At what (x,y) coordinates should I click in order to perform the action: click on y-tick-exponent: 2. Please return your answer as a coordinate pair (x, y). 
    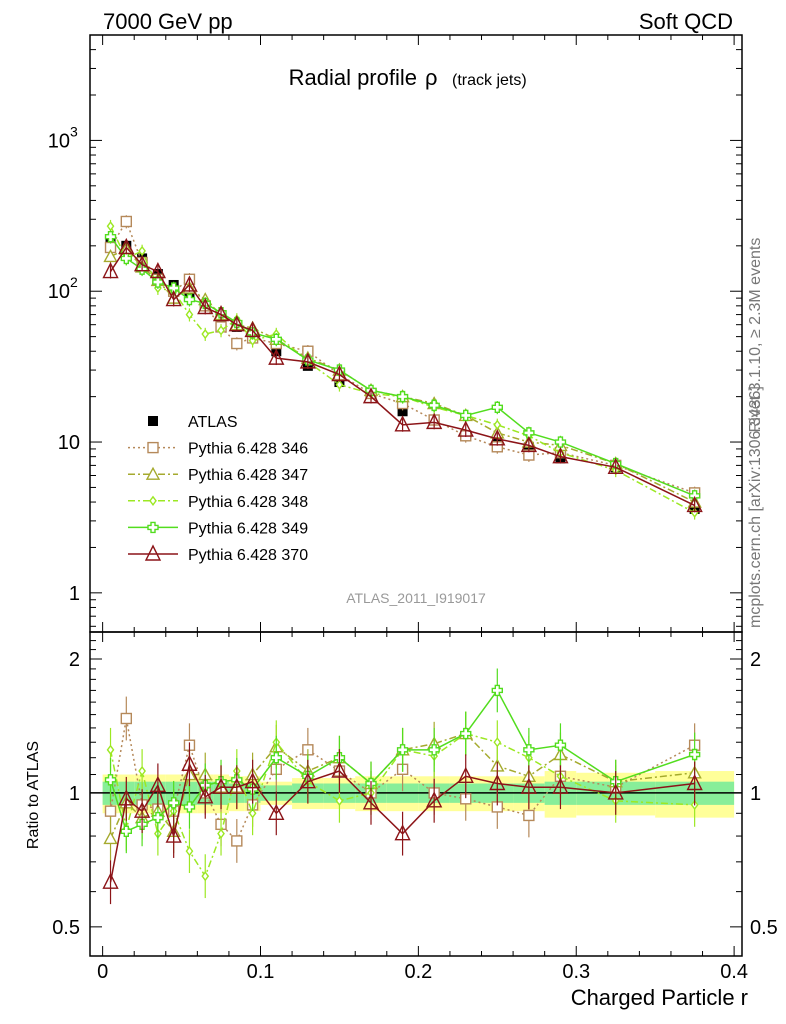
    Looking at the image, I should click on (74, 282).